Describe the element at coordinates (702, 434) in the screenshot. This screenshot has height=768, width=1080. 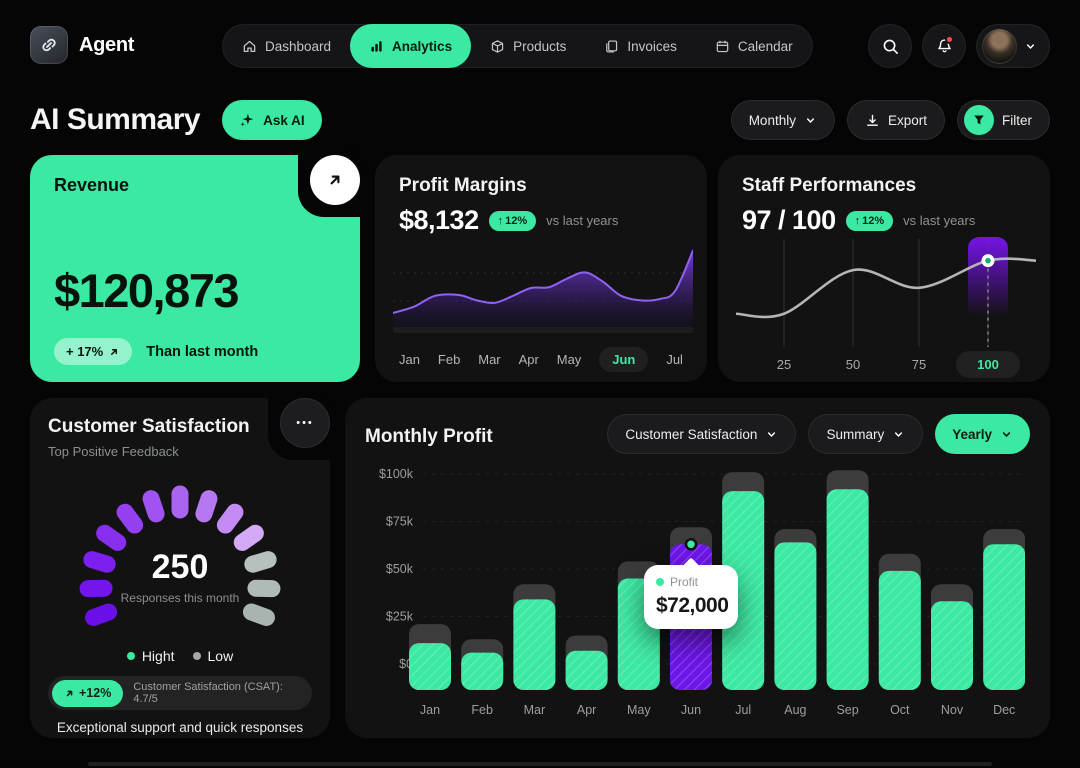
I see `csat-filter-dropdown: Customer Satisfaction` at that location.